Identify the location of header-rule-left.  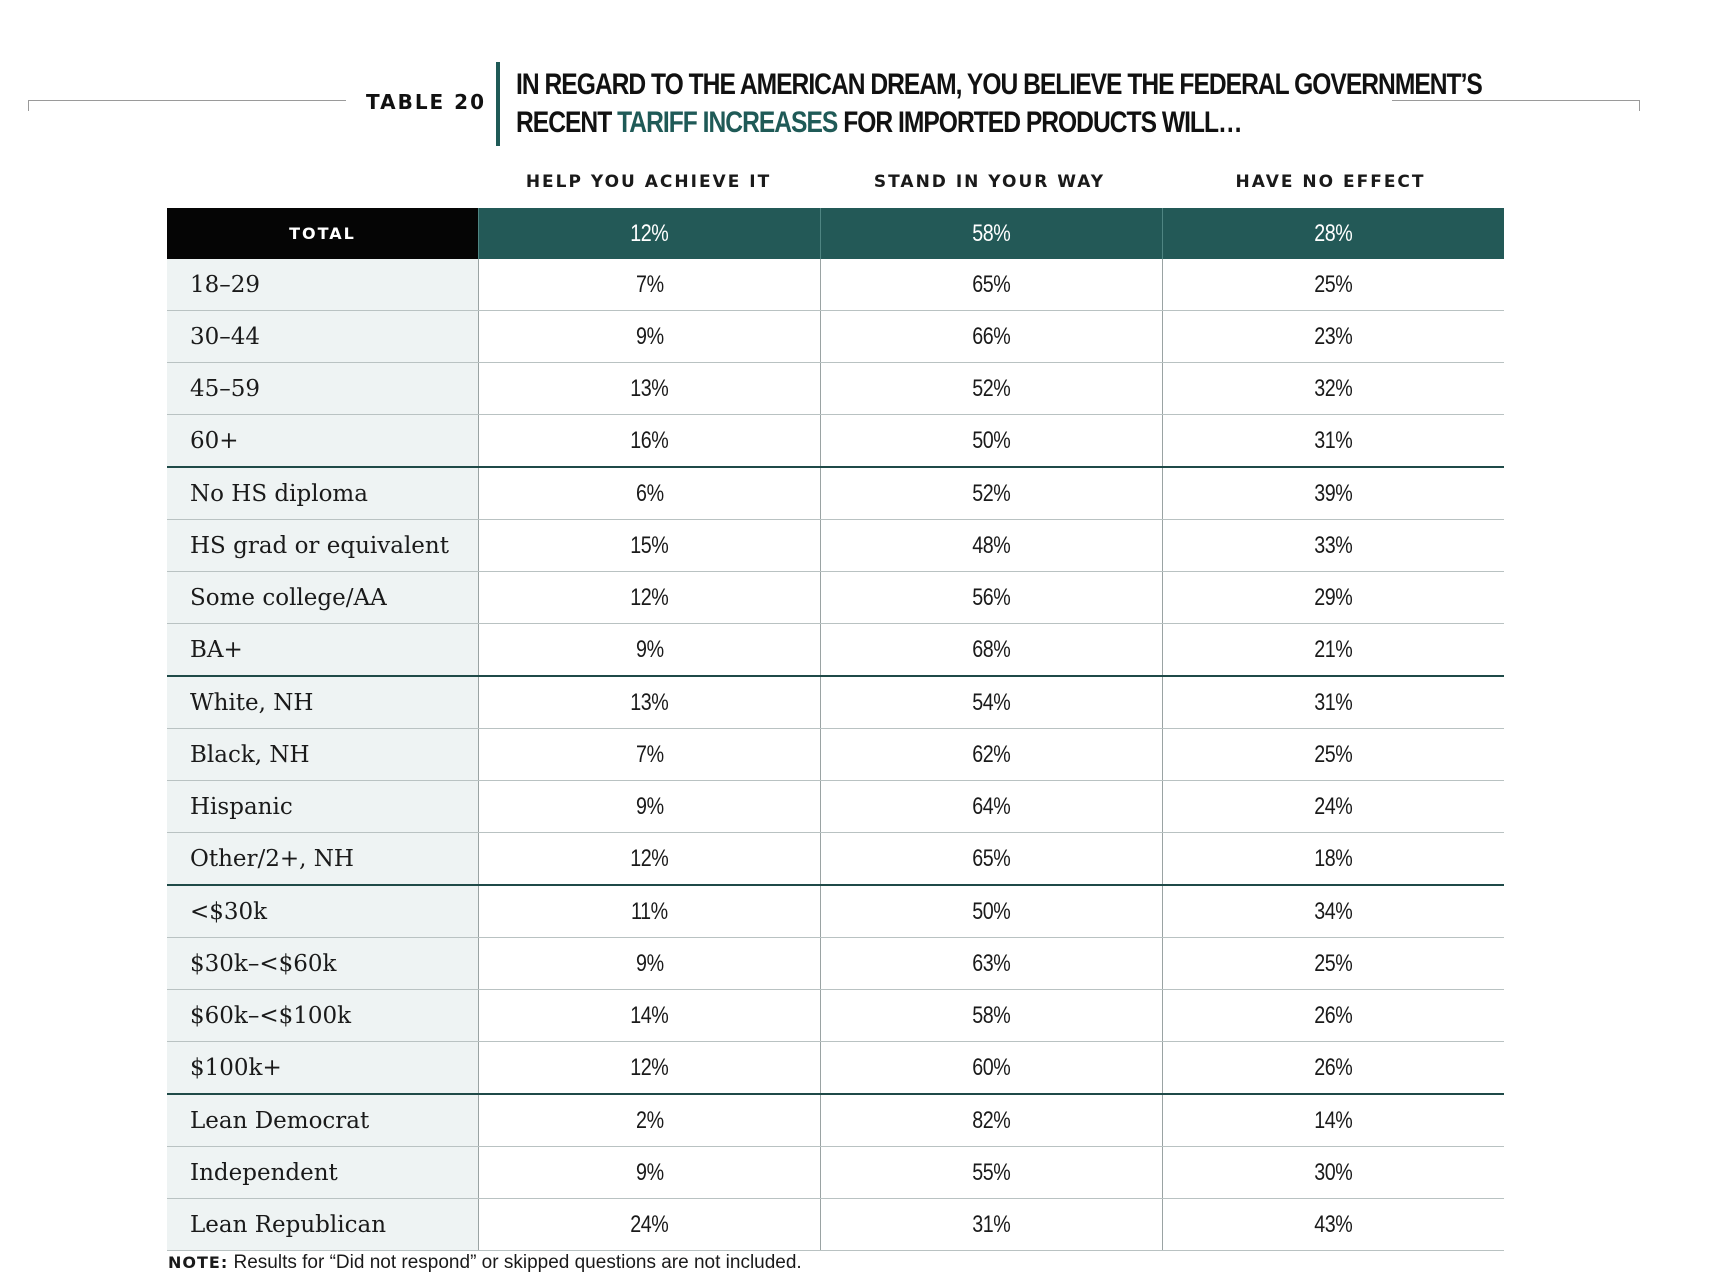
(187, 105).